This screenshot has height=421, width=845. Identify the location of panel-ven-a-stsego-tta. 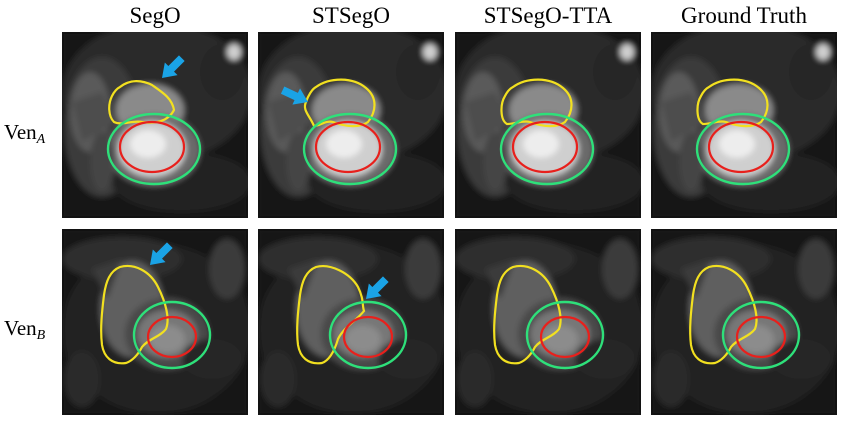
(548, 125).